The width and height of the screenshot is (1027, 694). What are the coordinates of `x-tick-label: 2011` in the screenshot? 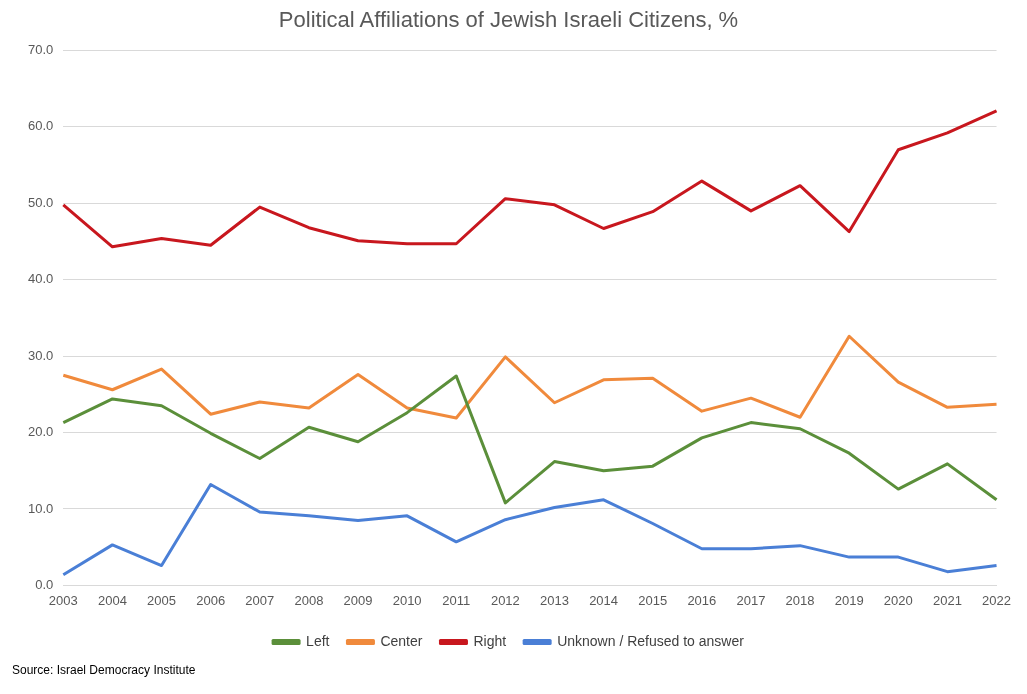 It's located at (456, 600).